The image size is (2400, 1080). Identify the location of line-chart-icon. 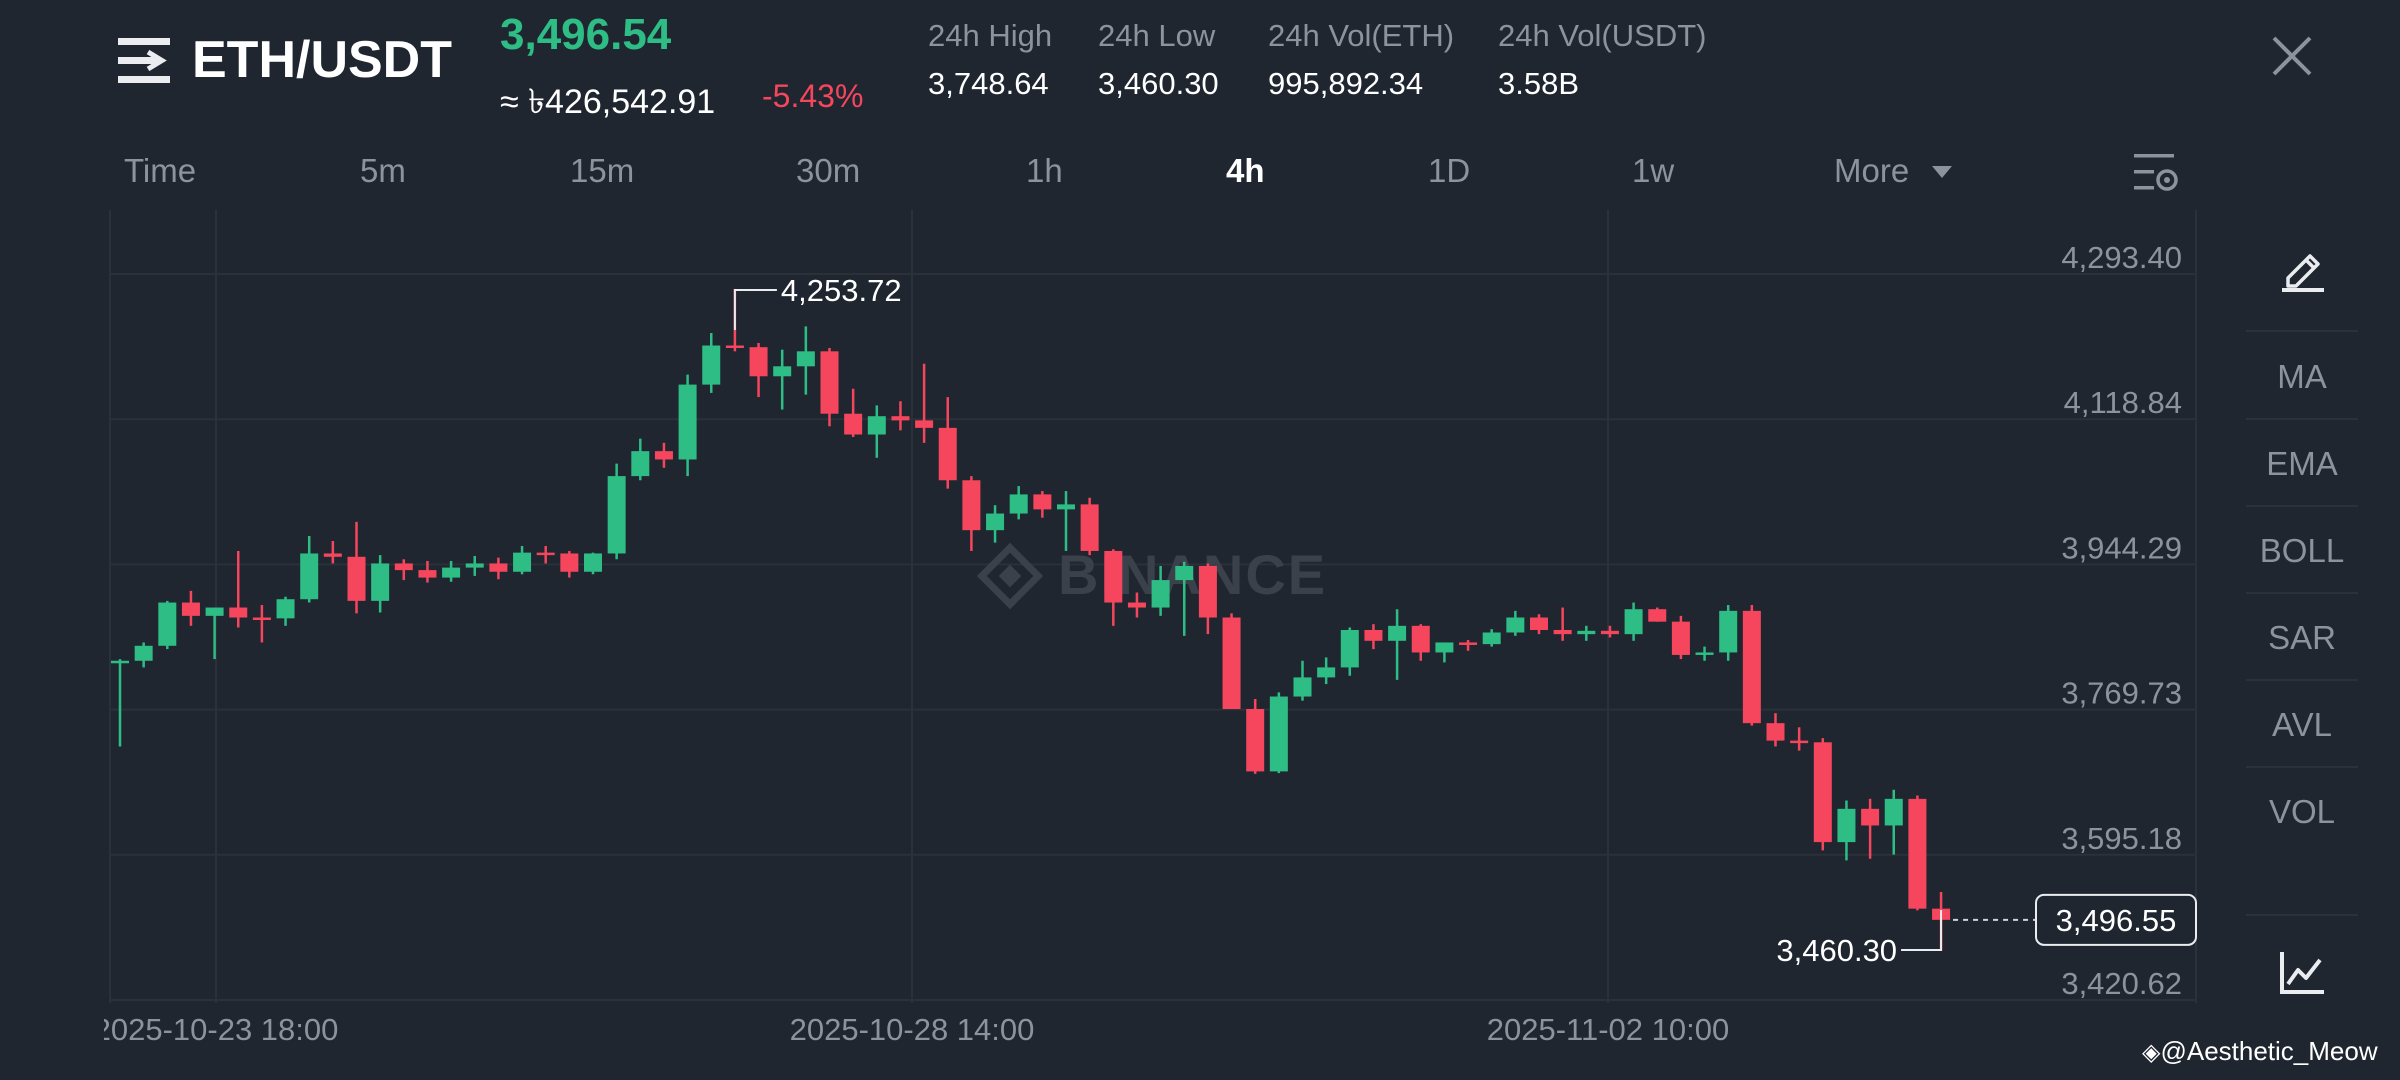
(2302, 972).